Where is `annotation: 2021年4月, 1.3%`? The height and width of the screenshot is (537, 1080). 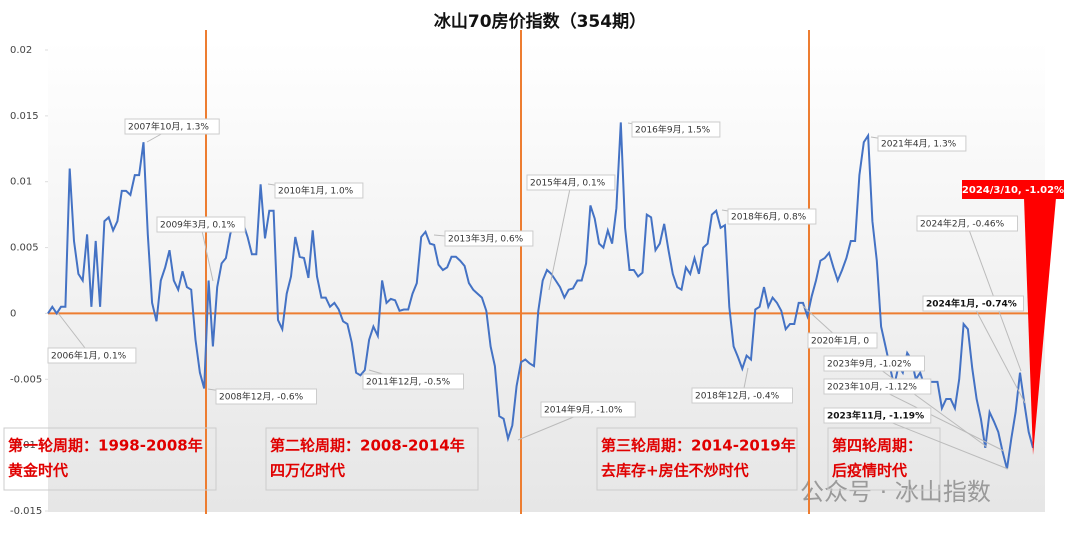 annotation: 2021年4月, 1.3% is located at coordinates (919, 144).